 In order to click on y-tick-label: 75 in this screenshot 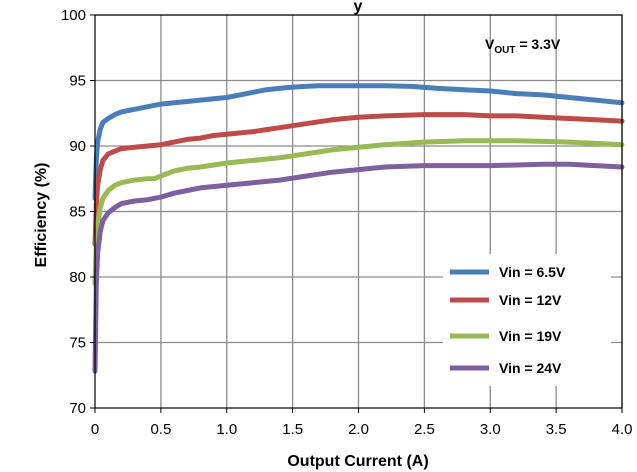, I will do `click(77, 343)`.